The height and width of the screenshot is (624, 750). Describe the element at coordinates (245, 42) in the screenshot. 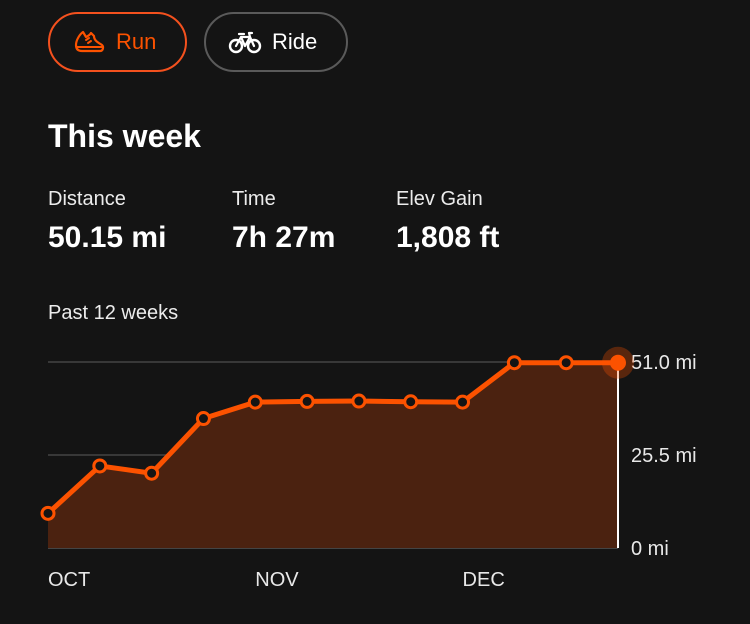

I see `bicycle-icon` at that location.